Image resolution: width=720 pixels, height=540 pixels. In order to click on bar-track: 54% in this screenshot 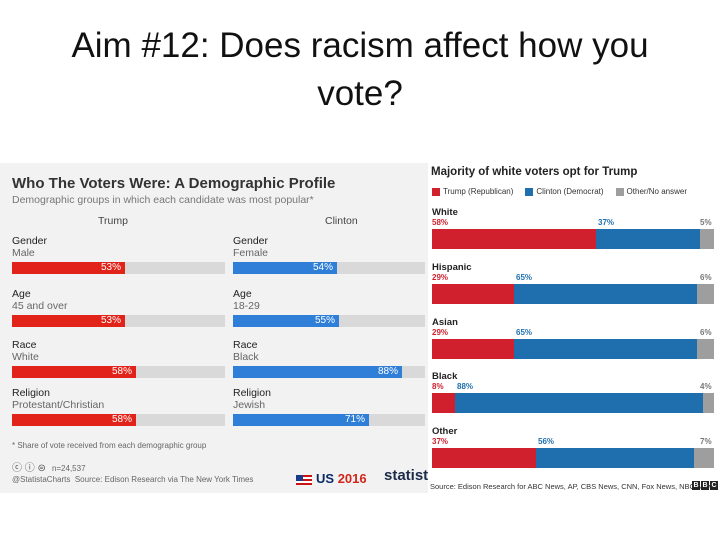, I will do `click(329, 268)`.